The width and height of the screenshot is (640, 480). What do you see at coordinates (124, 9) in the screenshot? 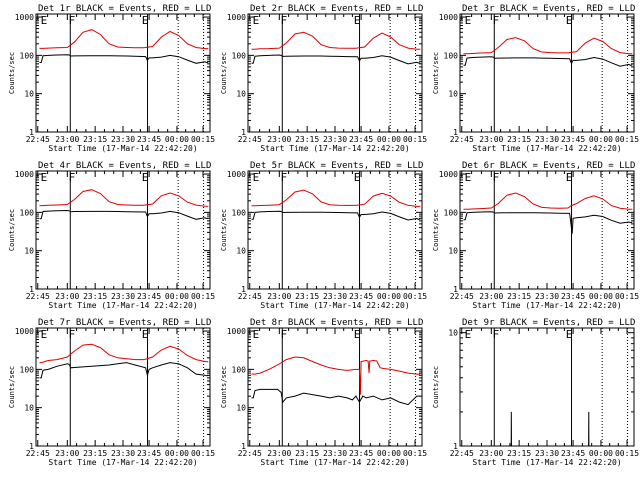
I see `panel-title: Det 1r BLACK = Events, RED = LLD` at bounding box center [124, 9].